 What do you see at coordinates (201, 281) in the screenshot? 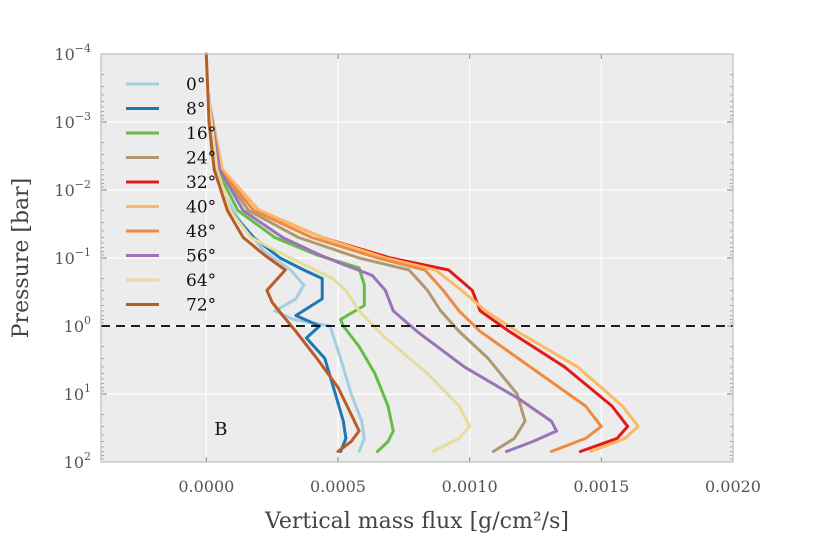
I see `legend-label: 64°` at bounding box center [201, 281].